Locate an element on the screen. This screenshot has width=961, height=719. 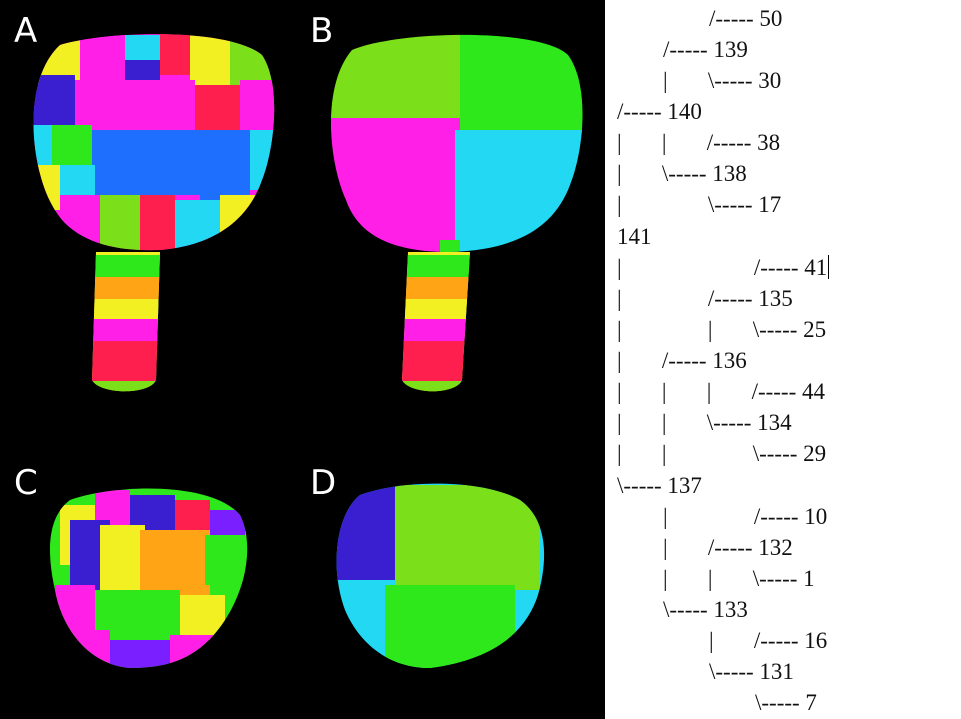
panel-c-render is located at coordinates (149, 578).